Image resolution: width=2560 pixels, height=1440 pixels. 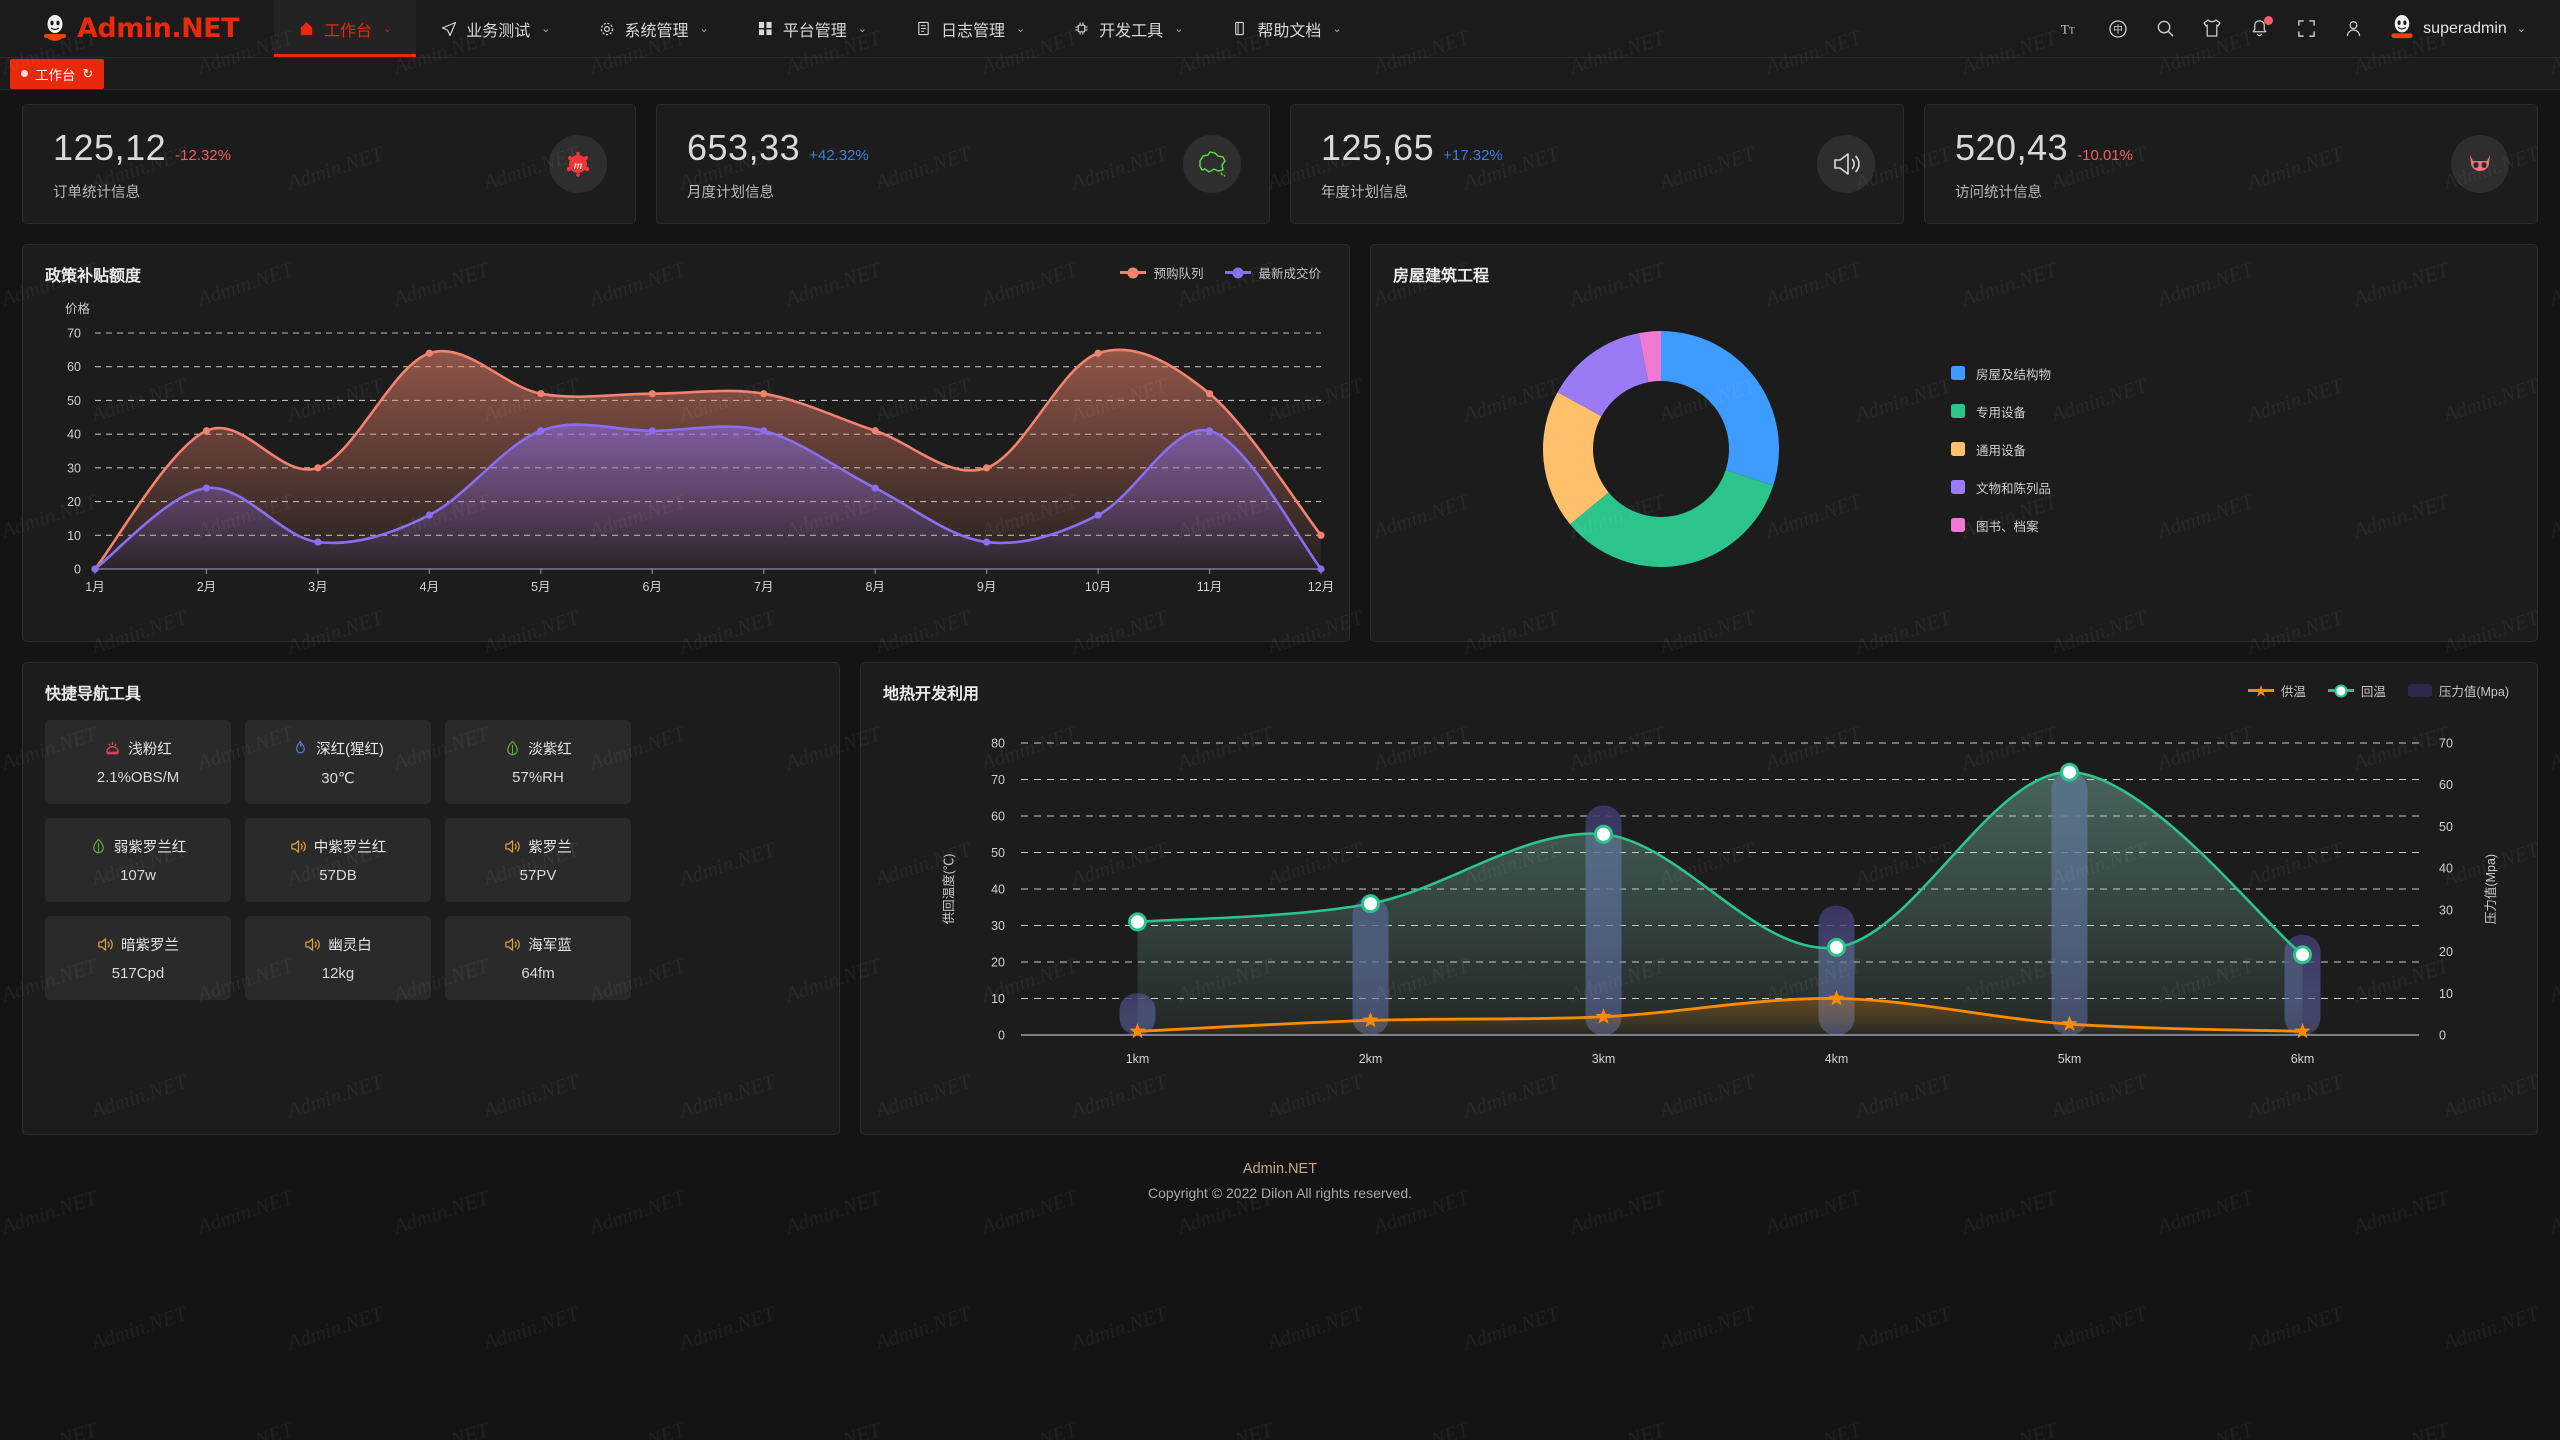 What do you see at coordinates (2261, 27) in the screenshot?
I see `notification-bell-icon` at bounding box center [2261, 27].